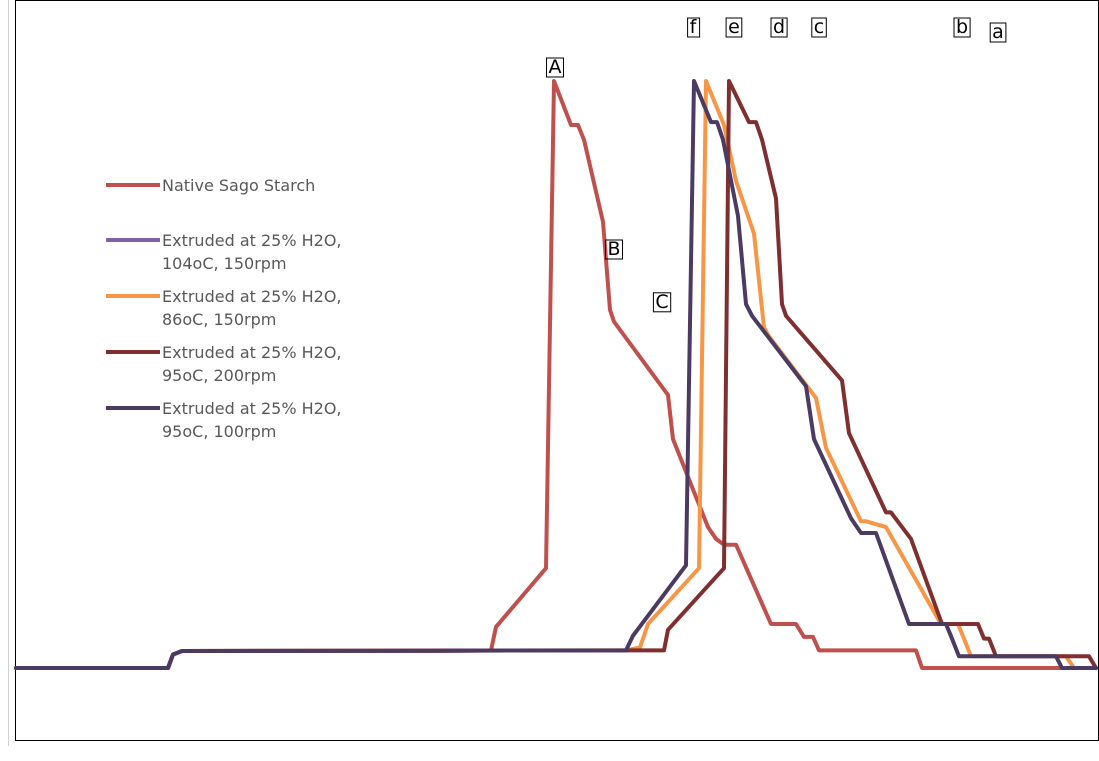 The height and width of the screenshot is (761, 1099). Describe the element at coordinates (219, 431) in the screenshot. I see `legend-label: 95oC, 100rpm` at that location.